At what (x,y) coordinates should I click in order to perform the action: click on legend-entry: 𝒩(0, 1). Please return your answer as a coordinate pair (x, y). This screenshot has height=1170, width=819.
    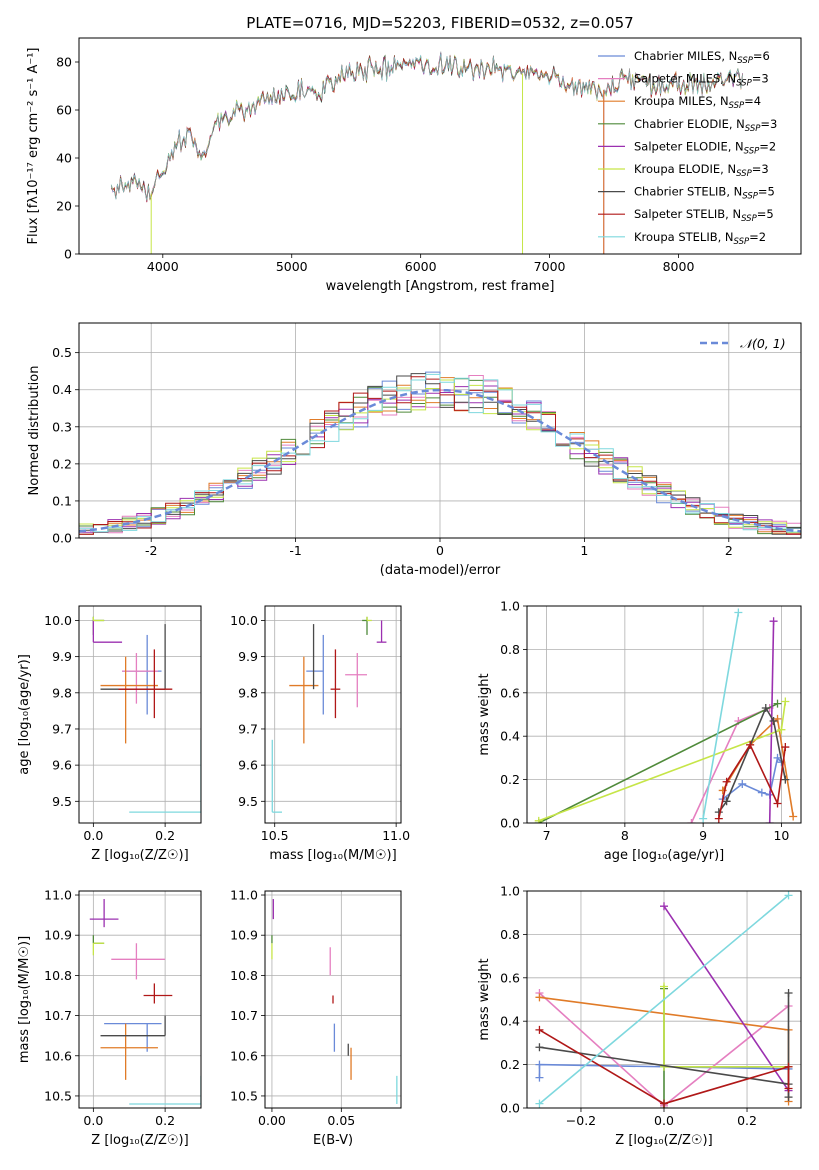
    Looking at the image, I should click on (763, 343).